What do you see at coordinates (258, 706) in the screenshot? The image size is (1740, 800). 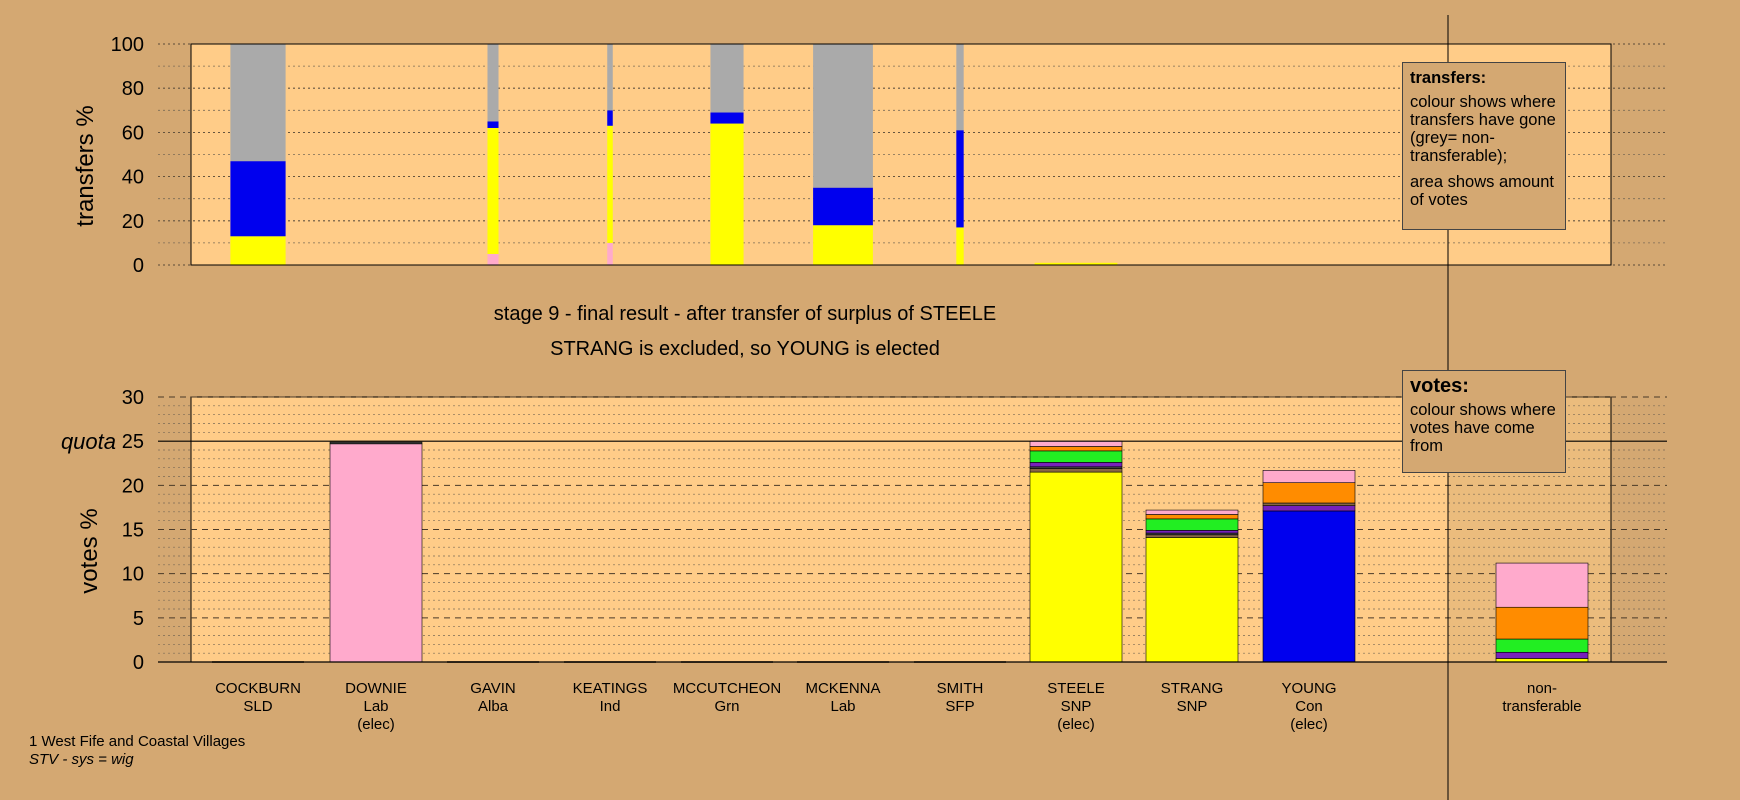 I see `candidate-label-line: SLD` at bounding box center [258, 706].